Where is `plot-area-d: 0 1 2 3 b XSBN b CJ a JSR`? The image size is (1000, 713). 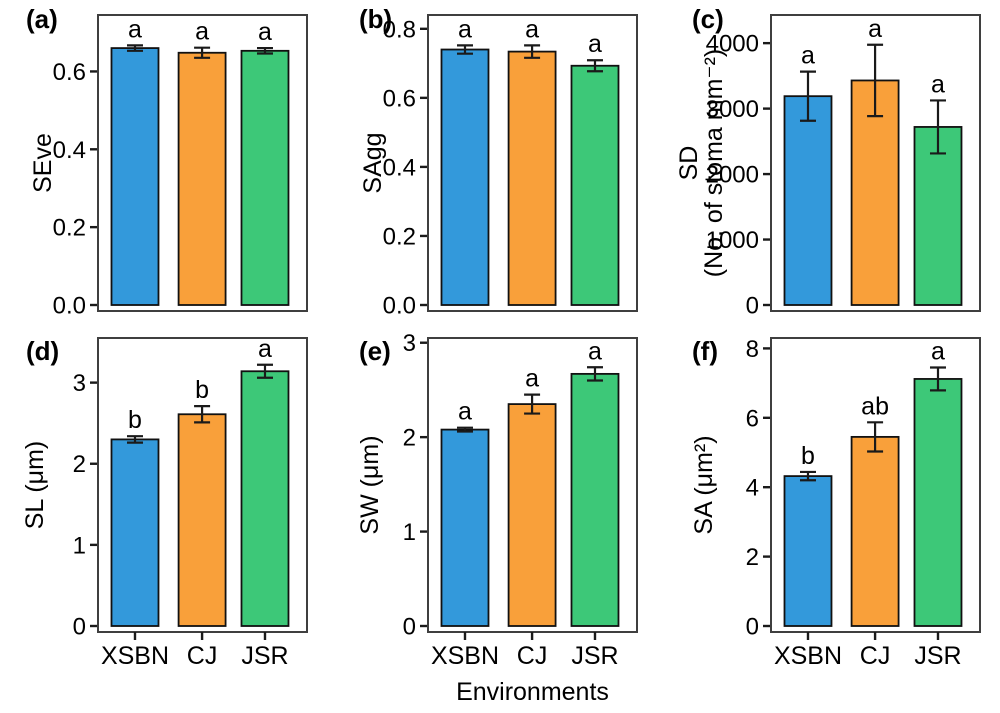
plot-area-d: 0 1 2 3 b XSBN b CJ a JSR is located at coordinates (190, 502).